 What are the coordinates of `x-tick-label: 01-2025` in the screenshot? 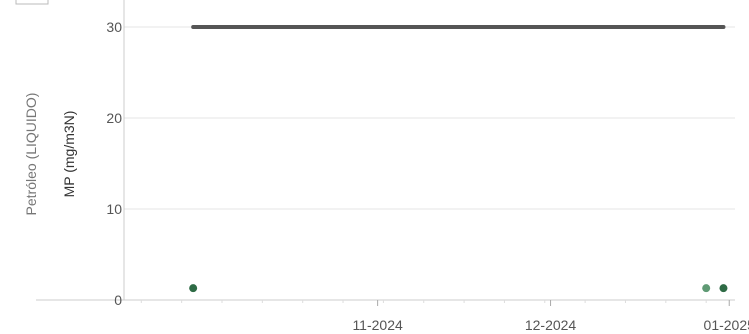 It's located at (726, 325).